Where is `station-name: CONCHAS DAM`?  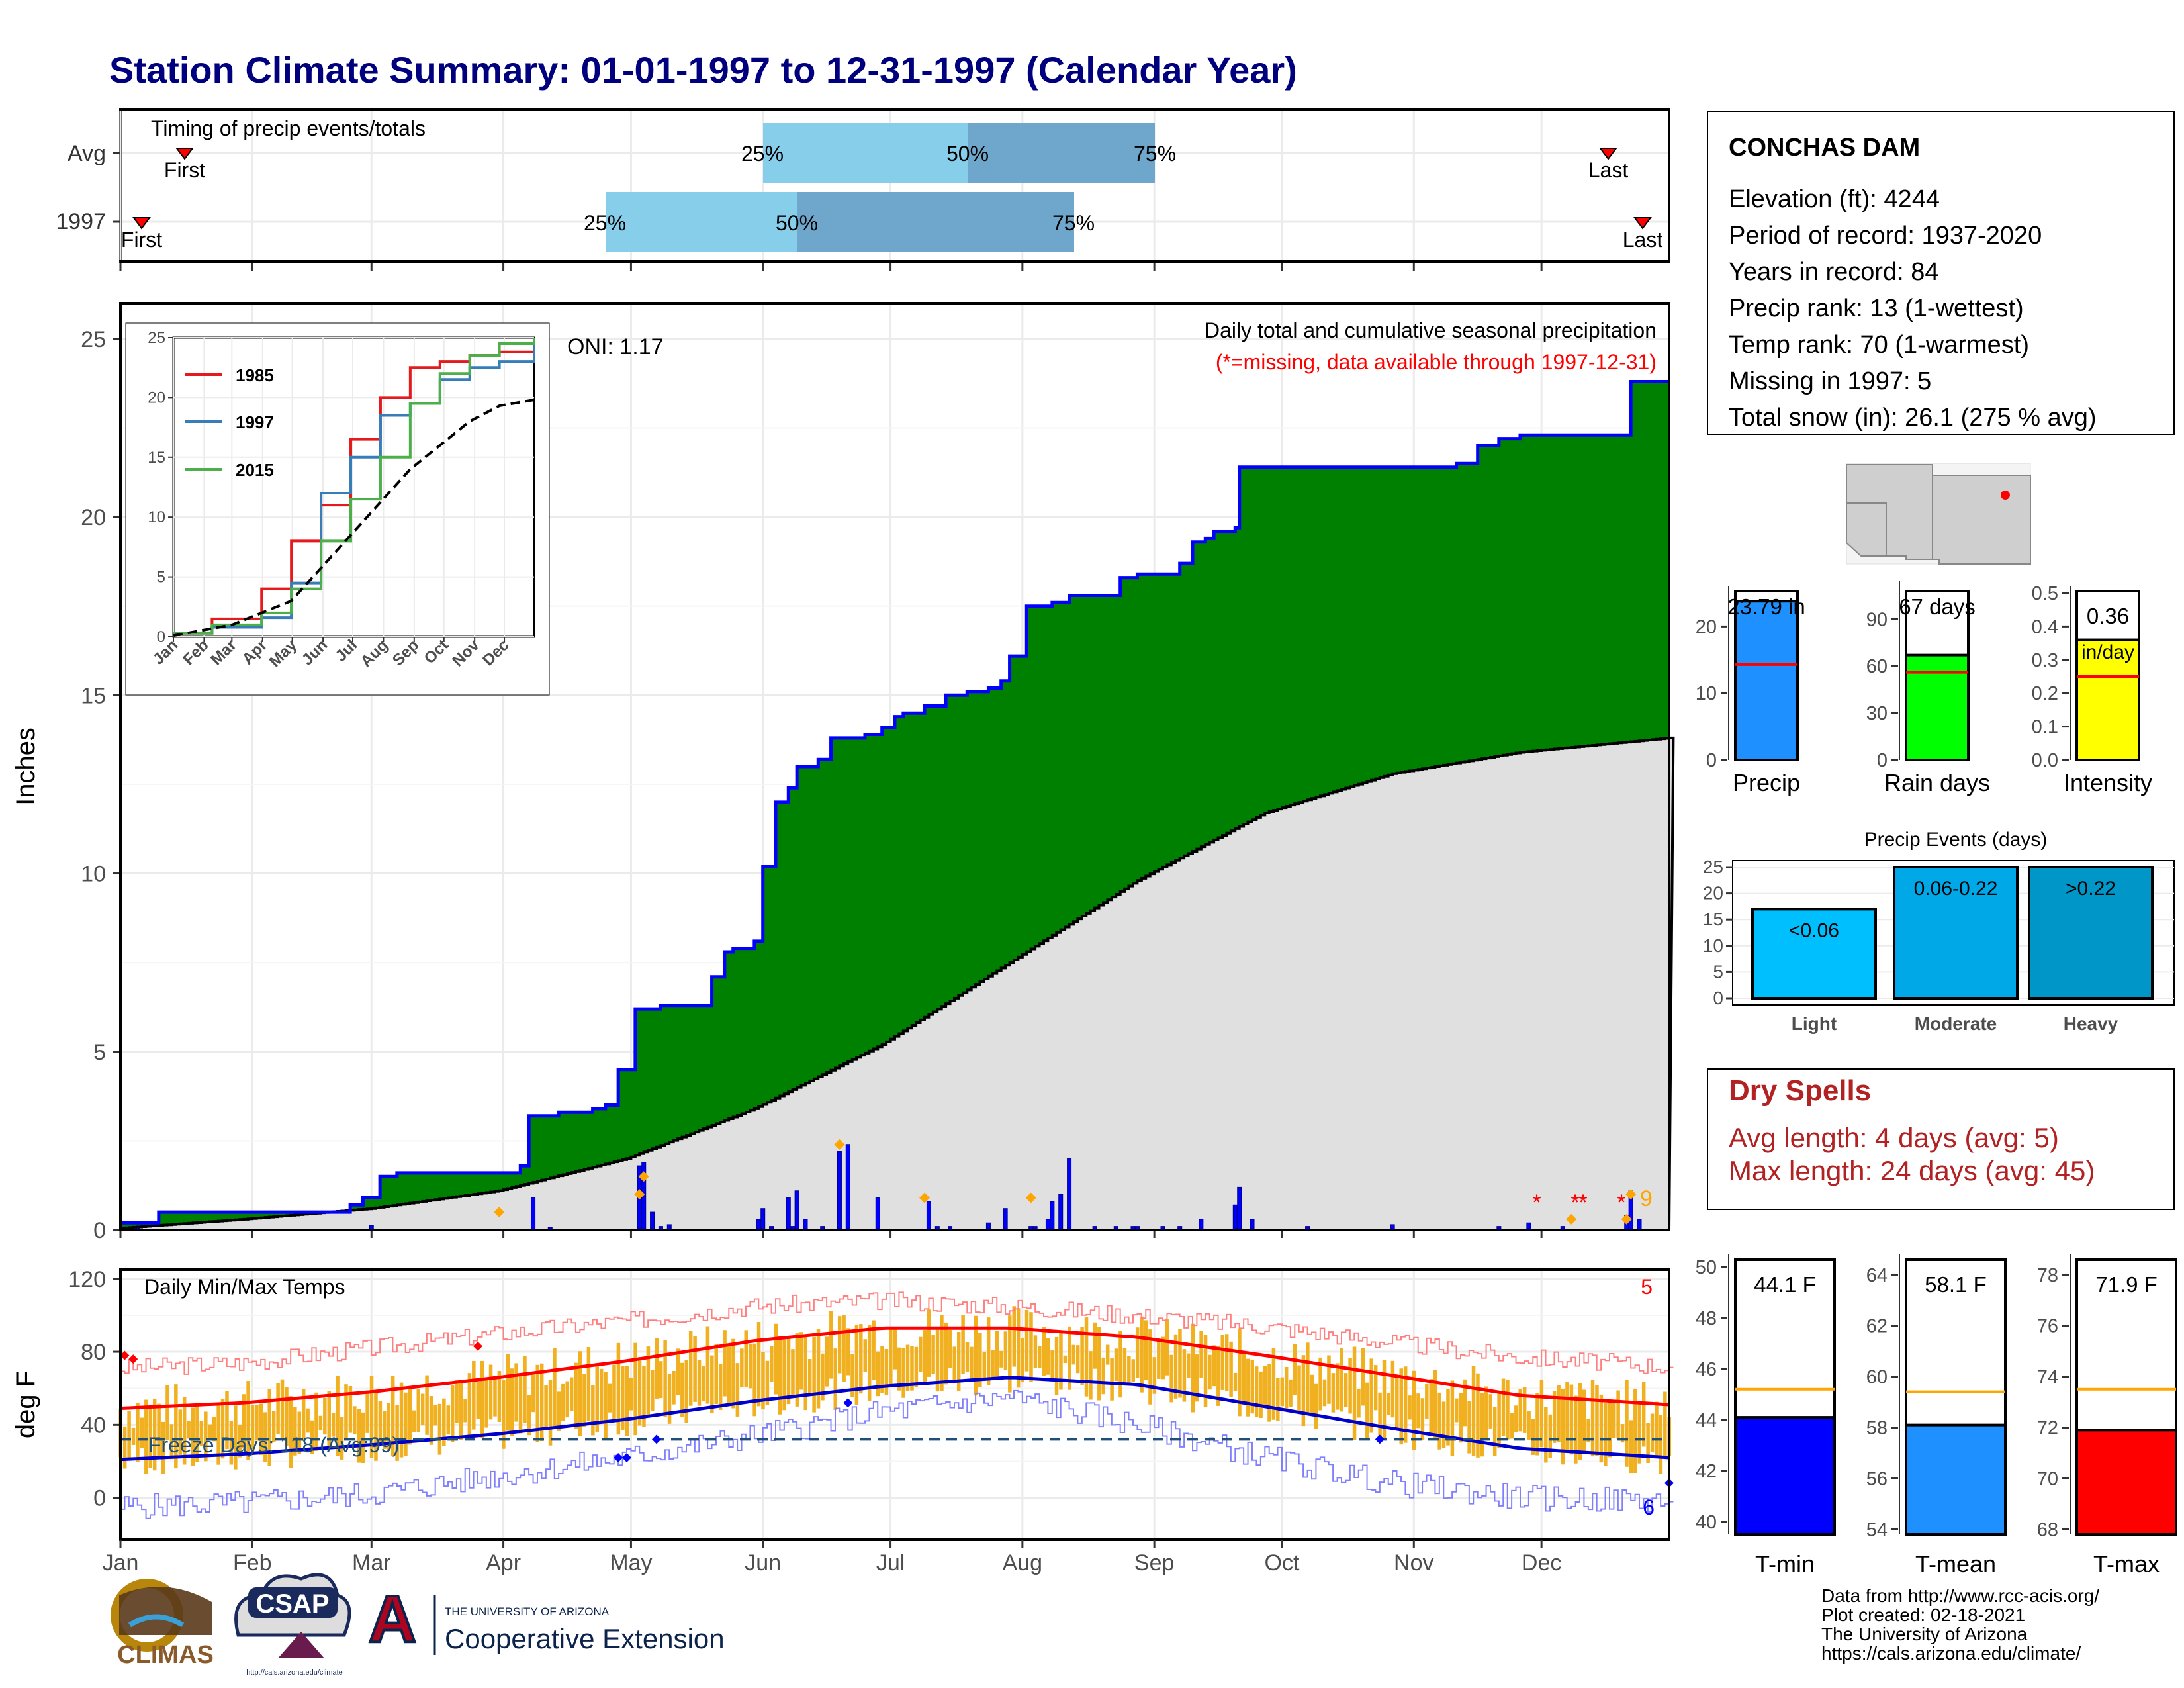
station-name: CONCHAS DAM is located at coordinates (1824, 148).